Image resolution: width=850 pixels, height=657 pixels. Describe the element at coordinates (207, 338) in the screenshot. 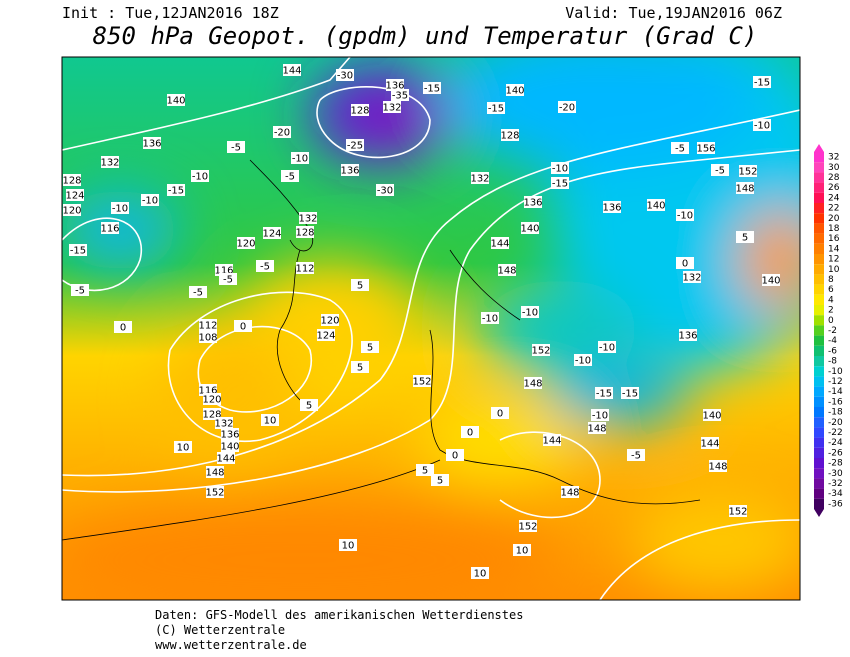

I see `contour-label-text: 108` at that location.